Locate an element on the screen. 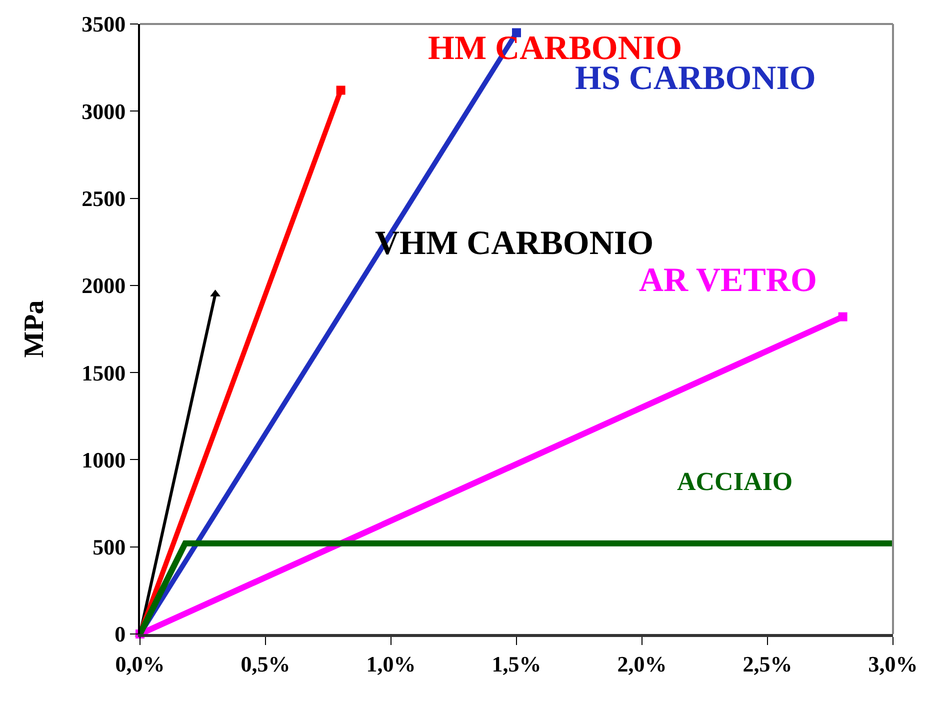  y-tick-label: 2000 is located at coordinates (104, 285).